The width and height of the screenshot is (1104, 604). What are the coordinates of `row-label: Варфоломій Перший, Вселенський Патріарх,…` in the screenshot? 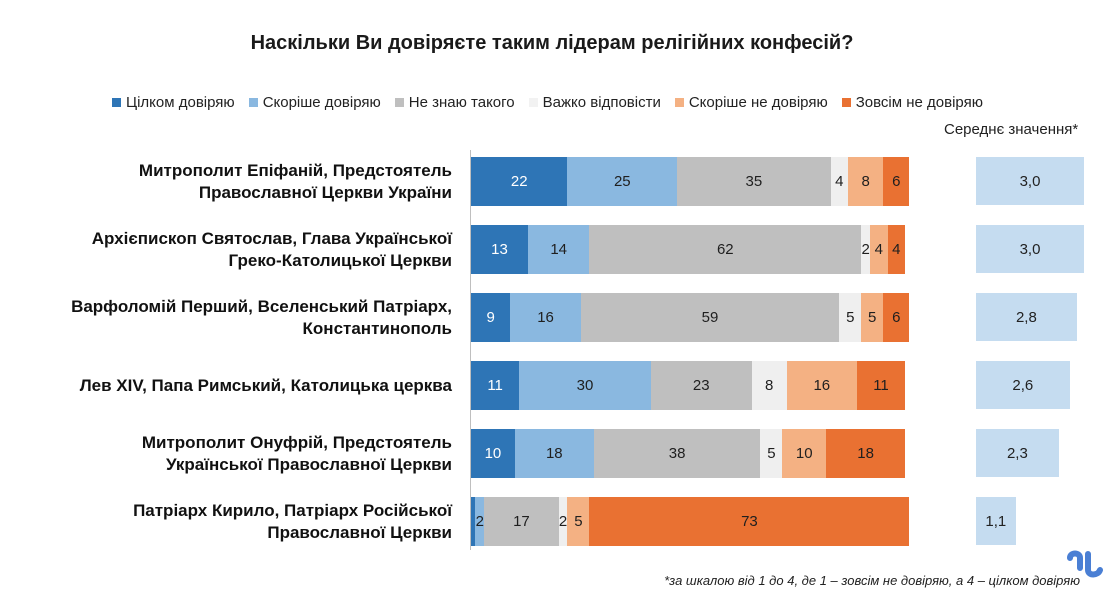 It's located at (261, 318).